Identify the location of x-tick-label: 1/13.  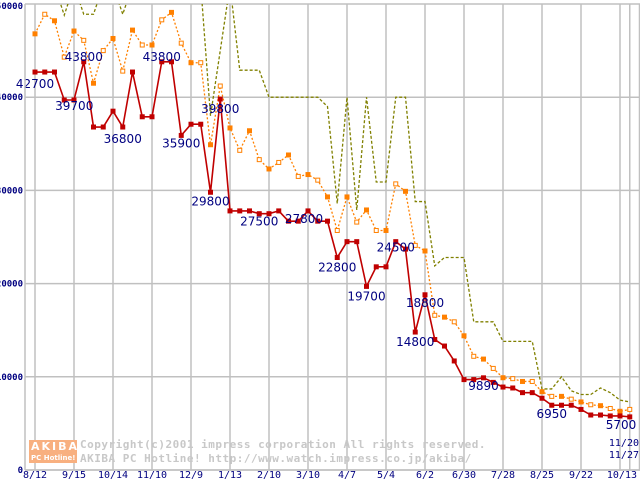
(230, 475).